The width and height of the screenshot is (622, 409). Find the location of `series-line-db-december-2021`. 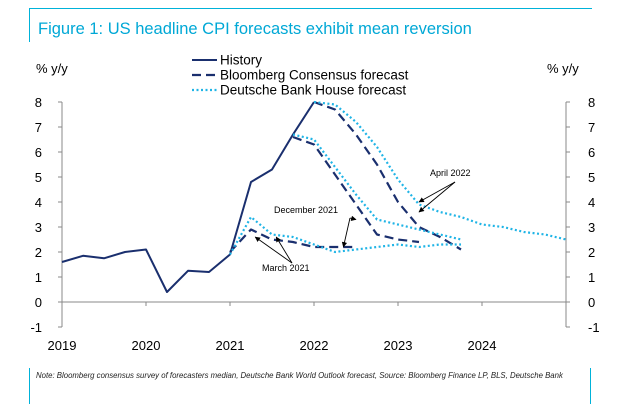

series-line-db-december-2021 is located at coordinates (377, 187).